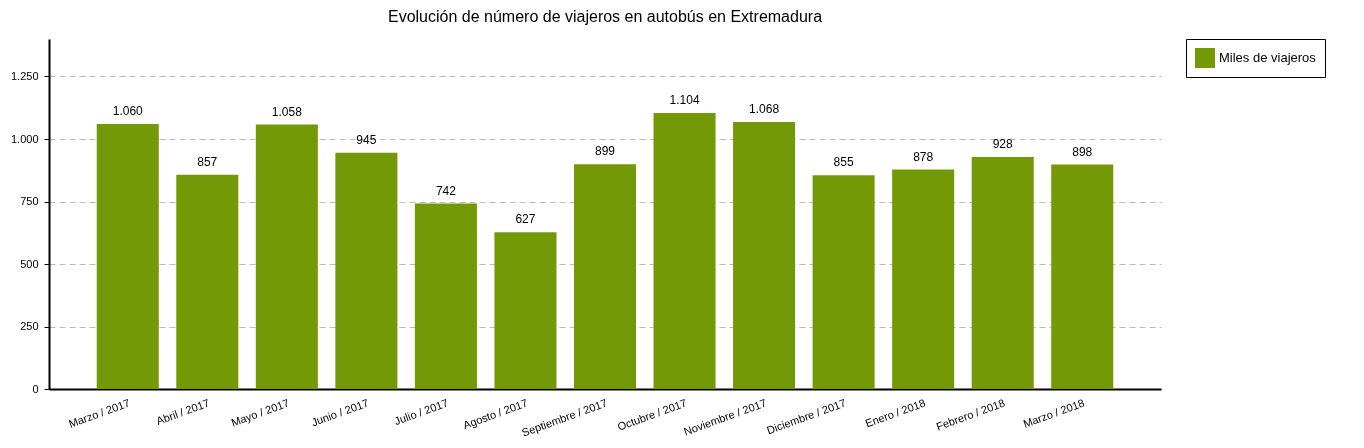 Image resolution: width=1364 pixels, height=448 pixels. Describe the element at coordinates (24, 138) in the screenshot. I see `y-tick-label: 1.000` at that location.